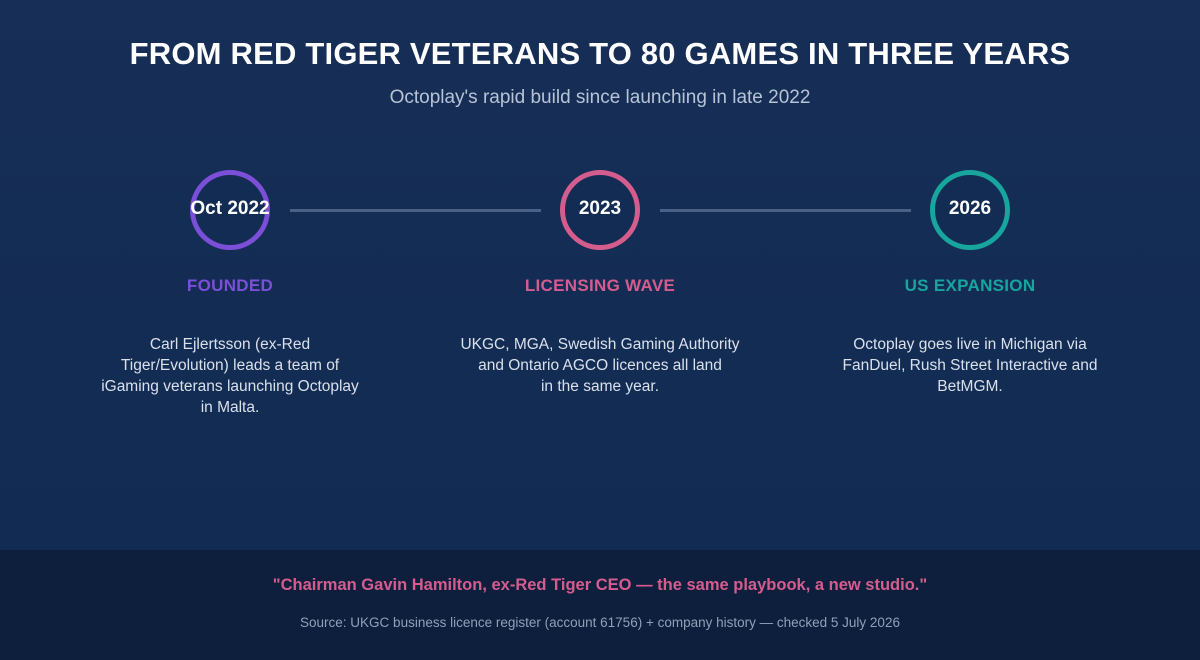 Image resolution: width=1200 pixels, height=660 pixels. I want to click on description-line: FanDuel, Rush Street Interactive and, so click(970, 365).